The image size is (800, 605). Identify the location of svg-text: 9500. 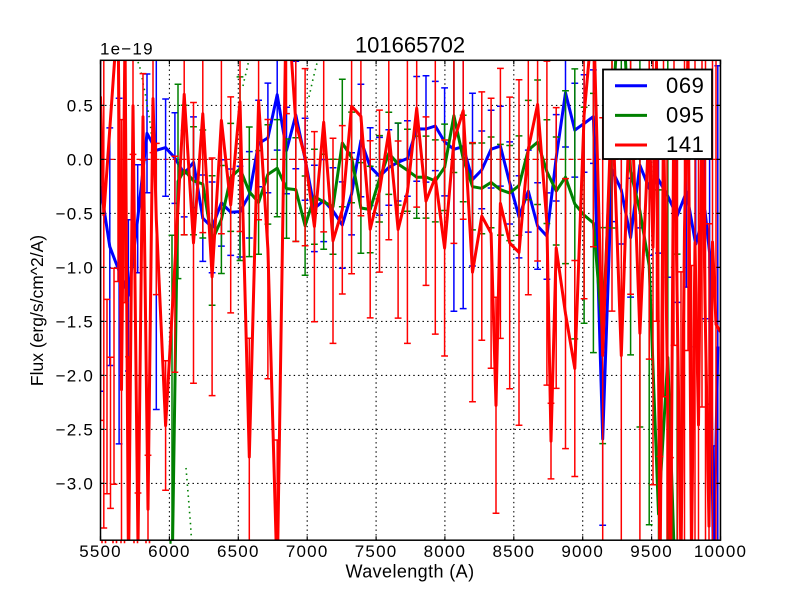
(651, 551).